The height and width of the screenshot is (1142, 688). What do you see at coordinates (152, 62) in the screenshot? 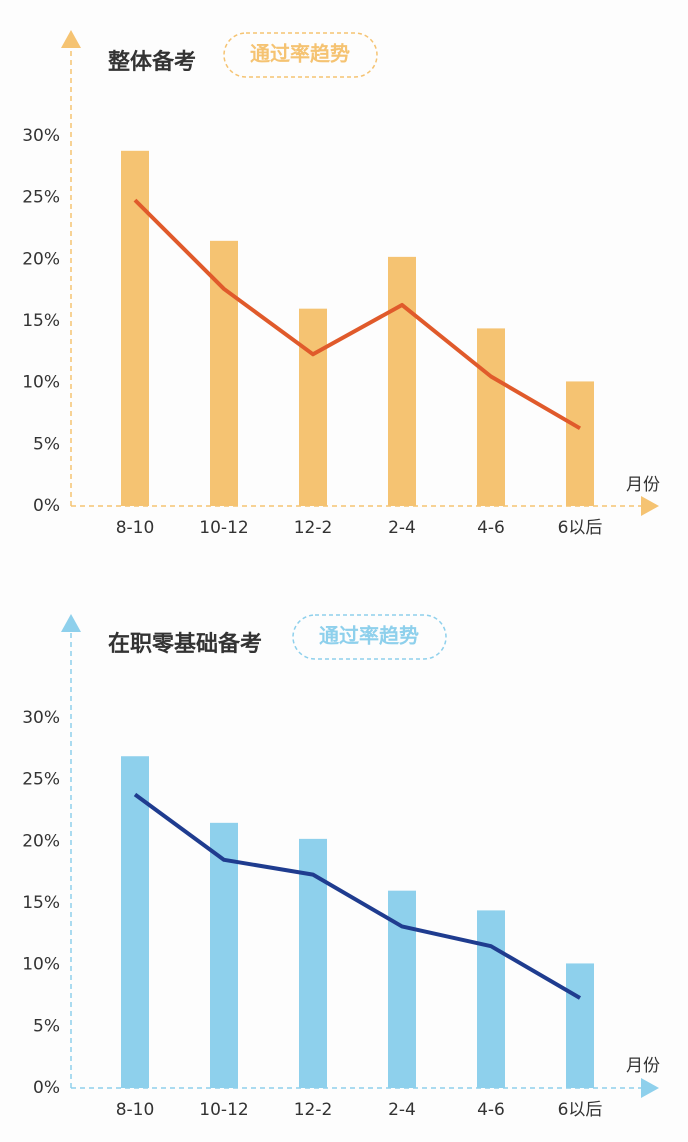
I see `chart-title: 整体备考` at bounding box center [152, 62].